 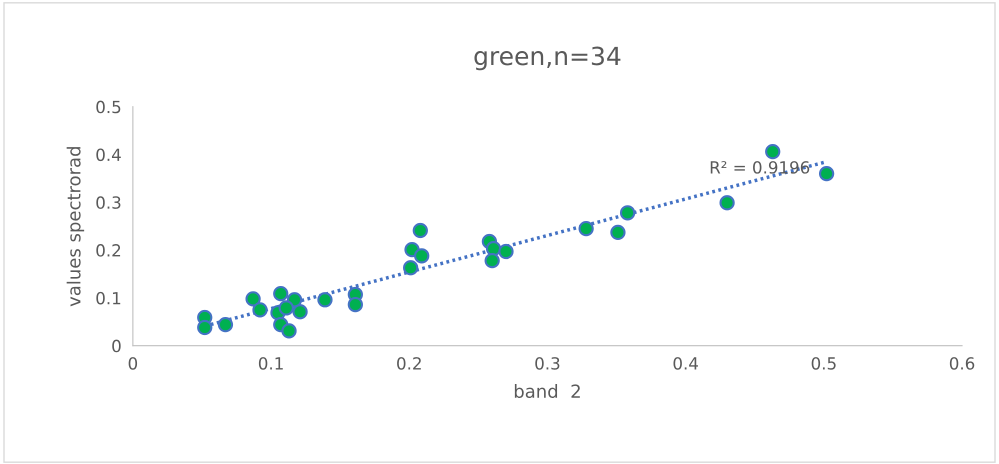 What do you see at coordinates (108, 155) in the screenshot?
I see `y-tick-label: 0.4` at bounding box center [108, 155].